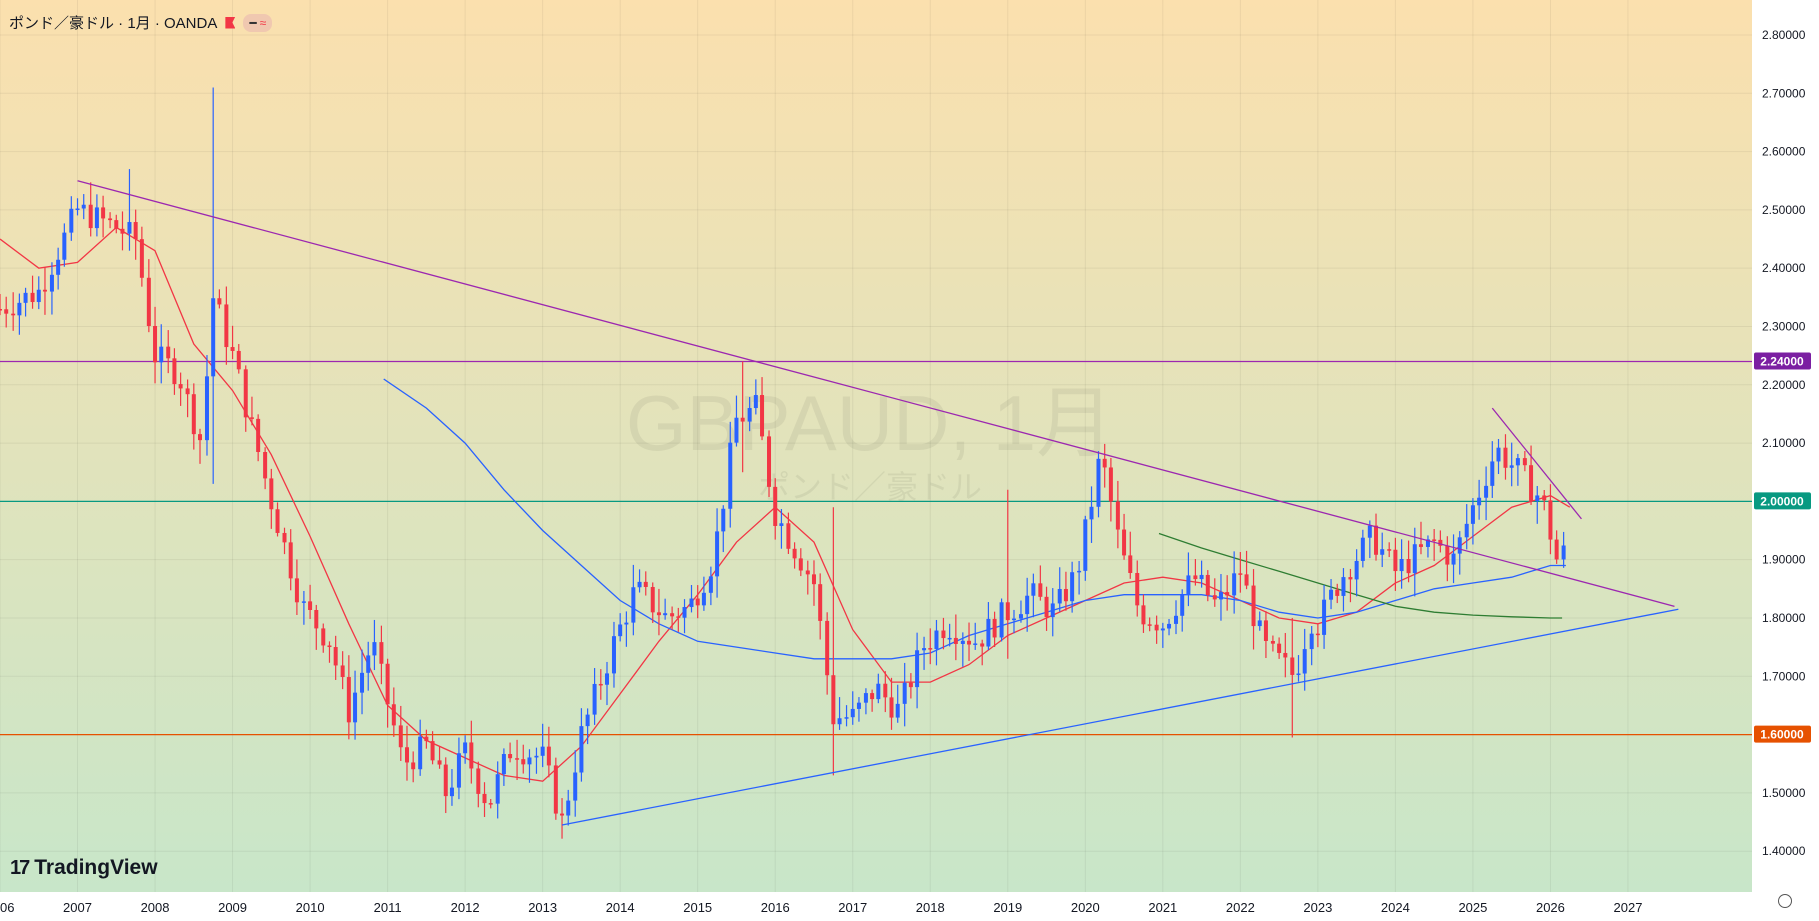 Image resolution: width=1819 pixels, height=921 pixels. What do you see at coordinates (1785, 901) in the screenshot?
I see `settings-icon` at bounding box center [1785, 901].